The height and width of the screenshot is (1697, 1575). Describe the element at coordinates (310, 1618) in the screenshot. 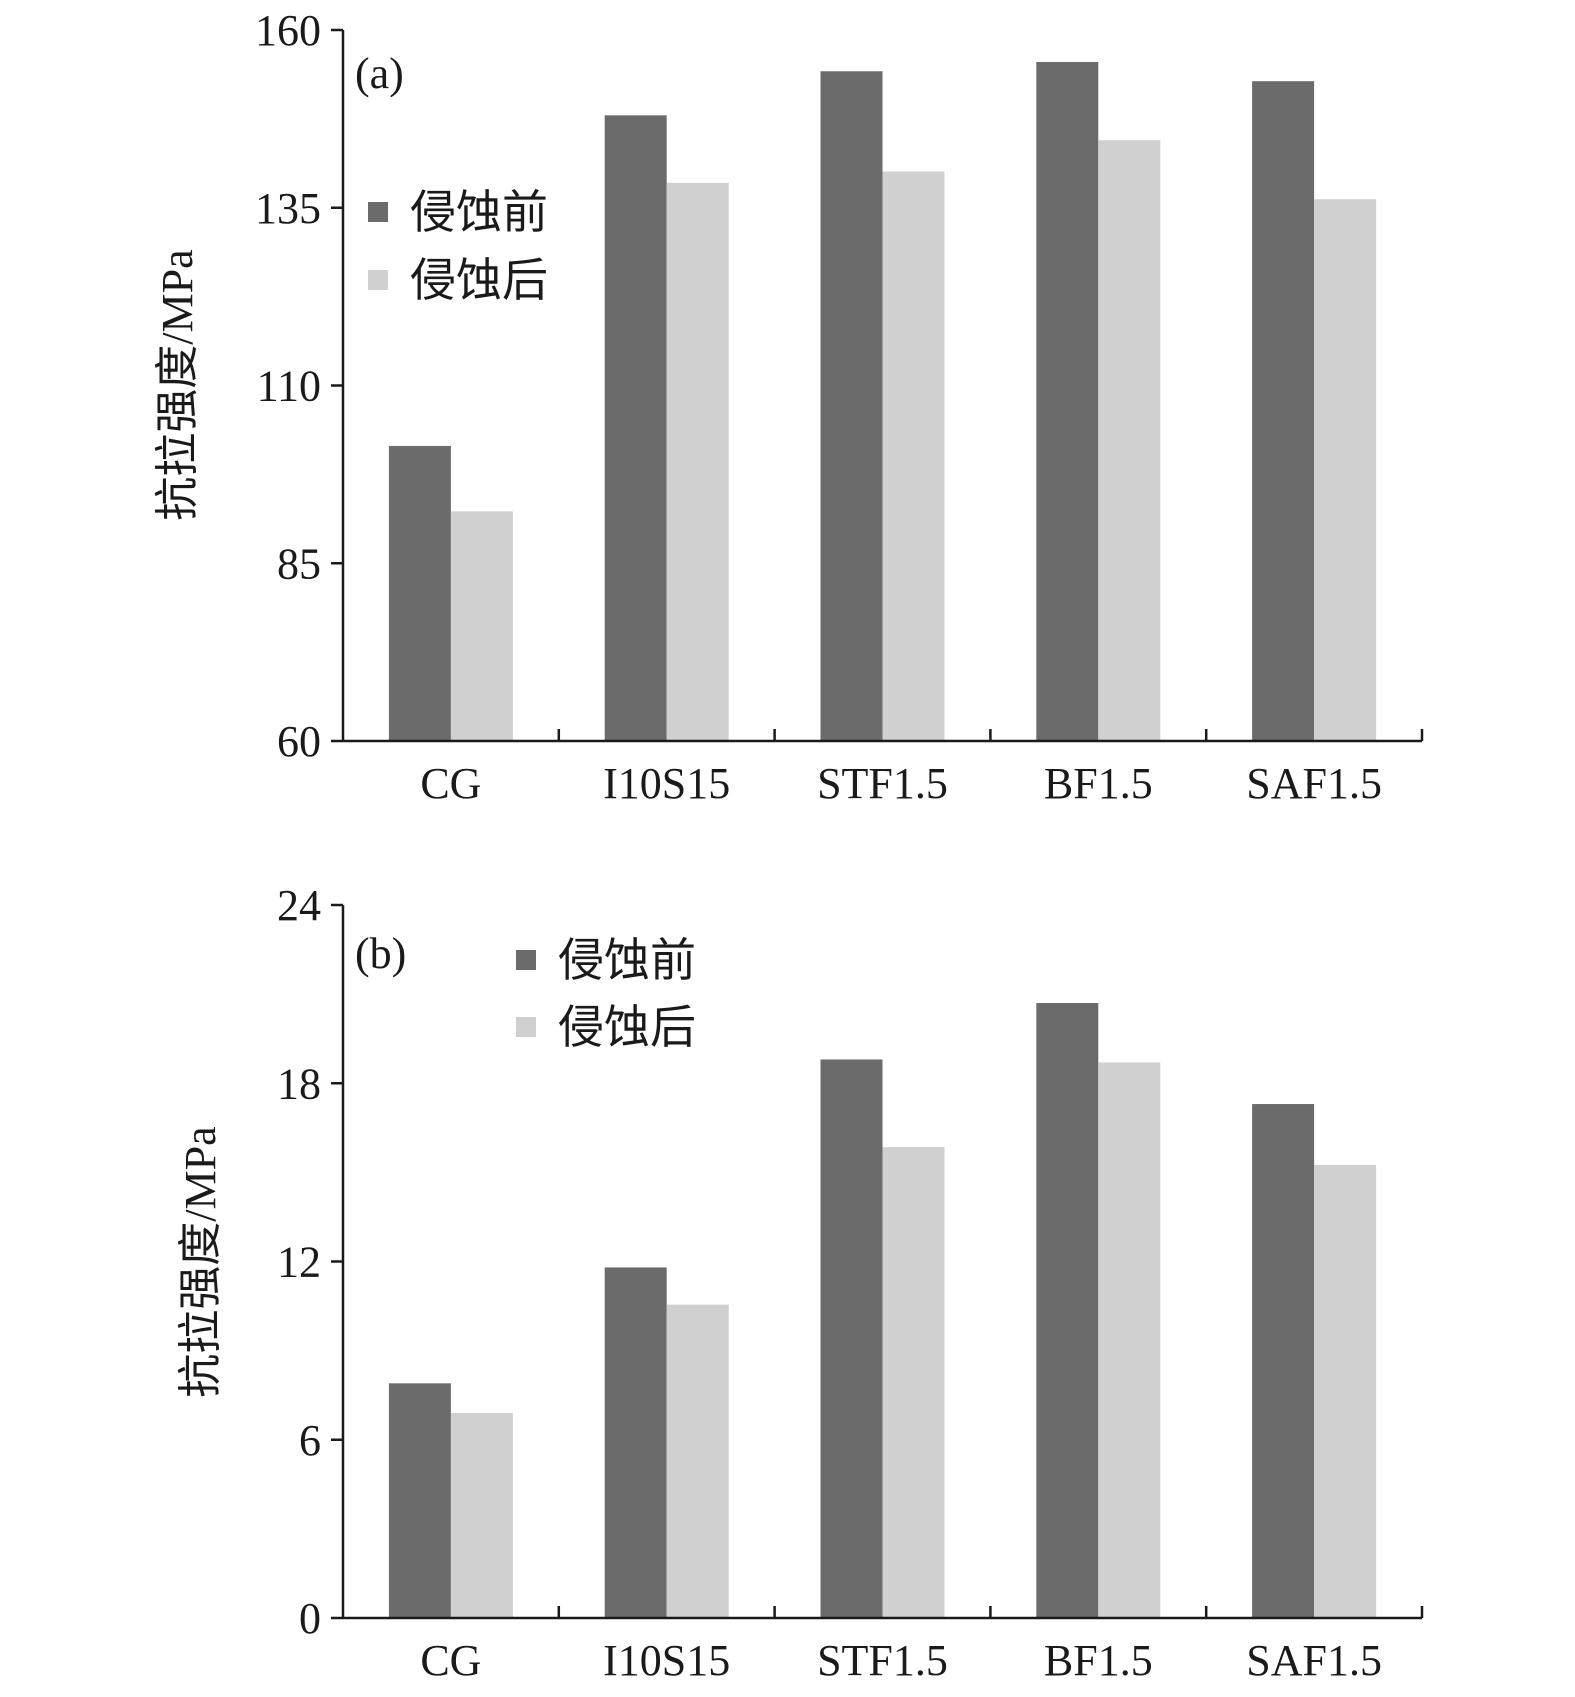

I see `y-tick-label: 0` at that location.